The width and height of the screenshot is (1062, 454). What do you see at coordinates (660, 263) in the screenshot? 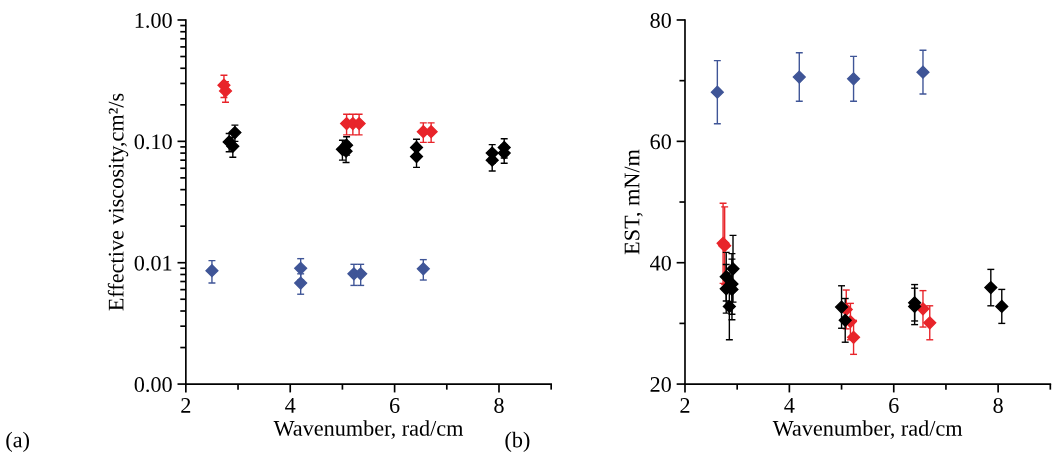
I see `y-tick-label: 40` at bounding box center [660, 263].